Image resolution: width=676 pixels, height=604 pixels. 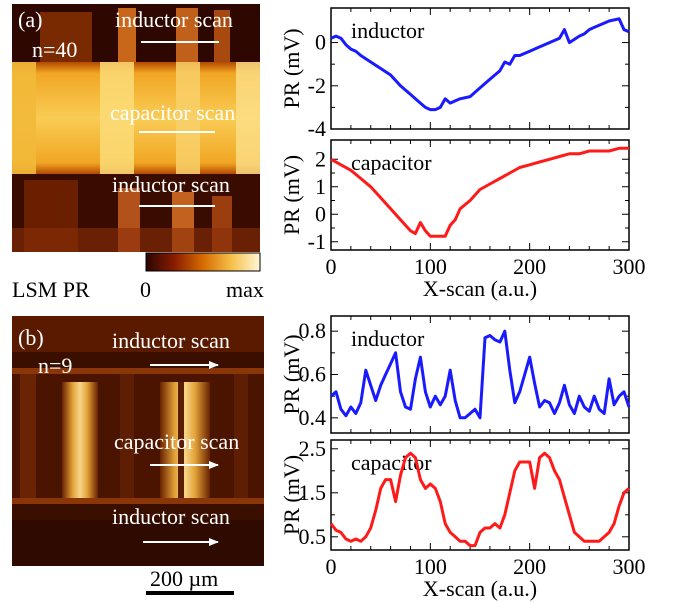 I want to click on panel-b-label: (b), so click(x=31, y=337).